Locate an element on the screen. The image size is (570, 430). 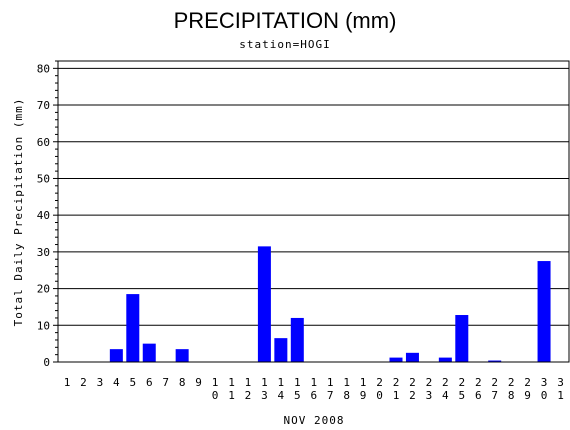
x-tick-label: 9 is located at coordinates (198, 382).